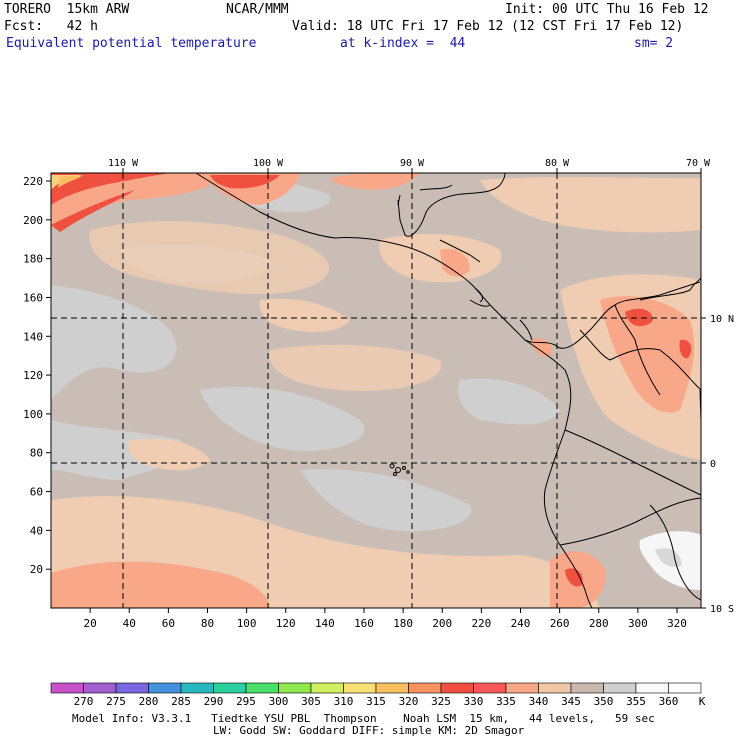  I want to click on y-tick-label: 40, so click(36, 530).